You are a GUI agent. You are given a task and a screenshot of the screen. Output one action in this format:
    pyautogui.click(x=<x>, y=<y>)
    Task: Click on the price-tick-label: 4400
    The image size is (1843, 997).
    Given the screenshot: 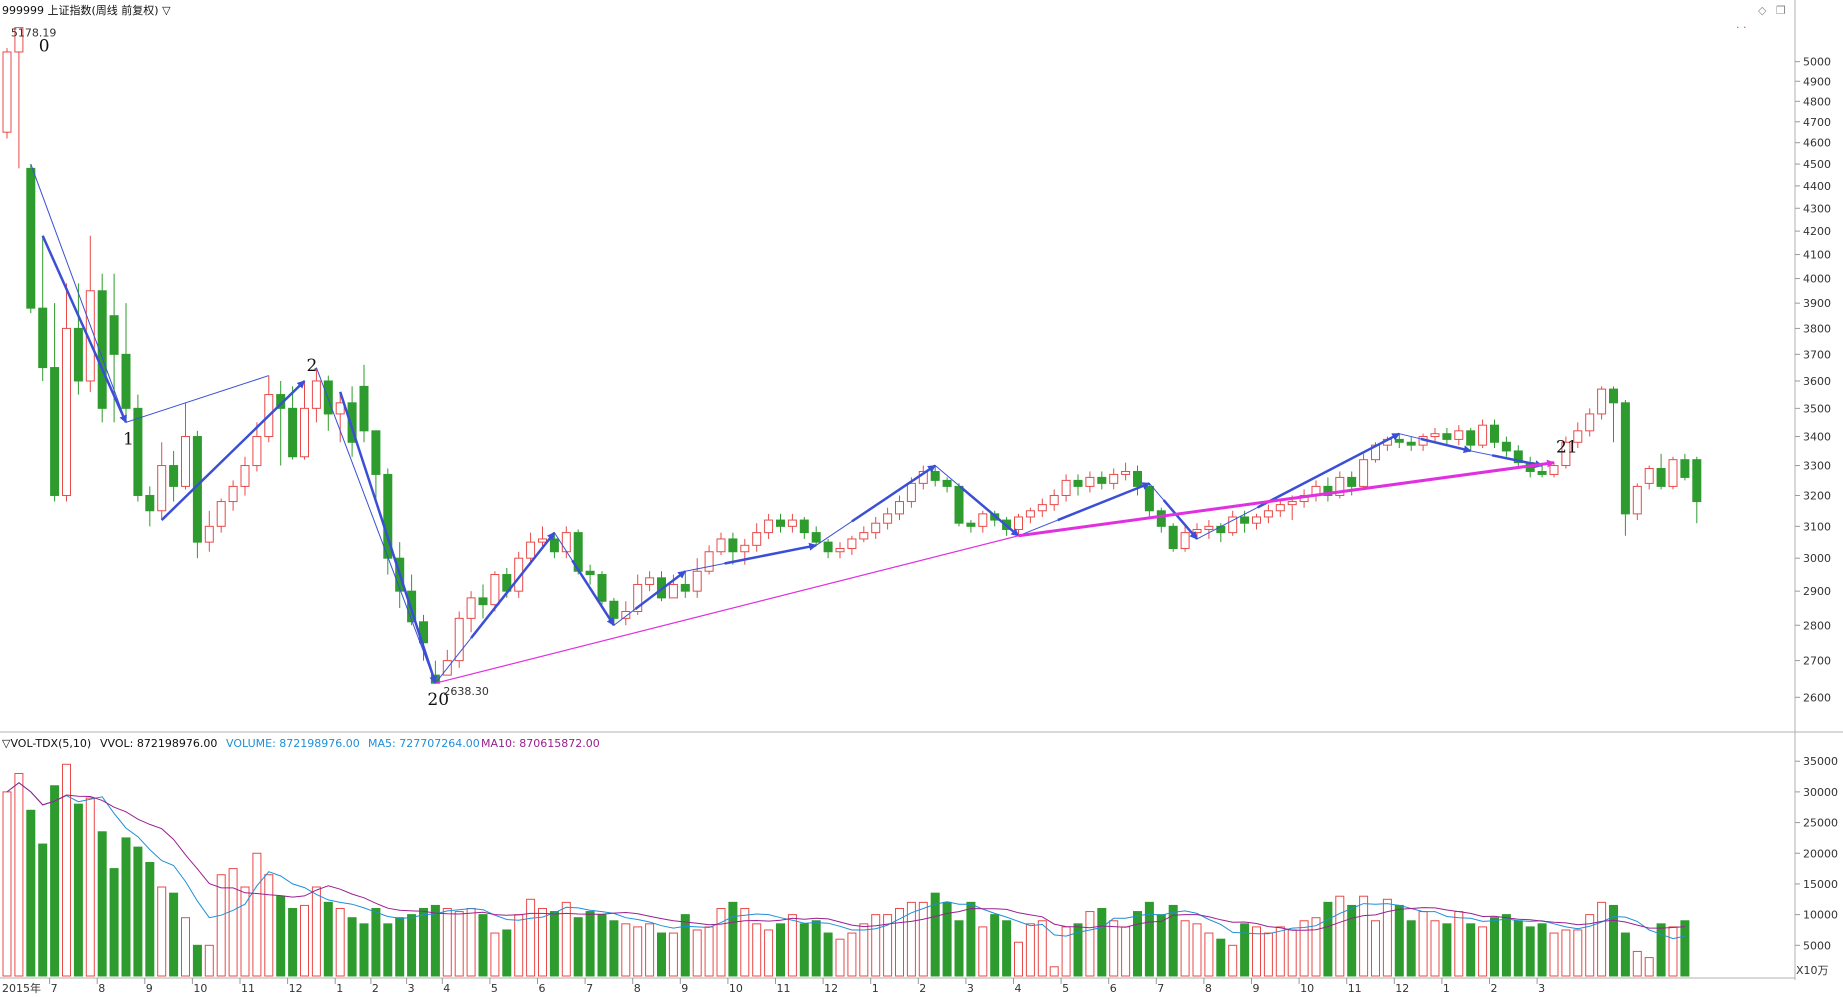 What is the action you would take?
    pyautogui.click(x=1817, y=186)
    